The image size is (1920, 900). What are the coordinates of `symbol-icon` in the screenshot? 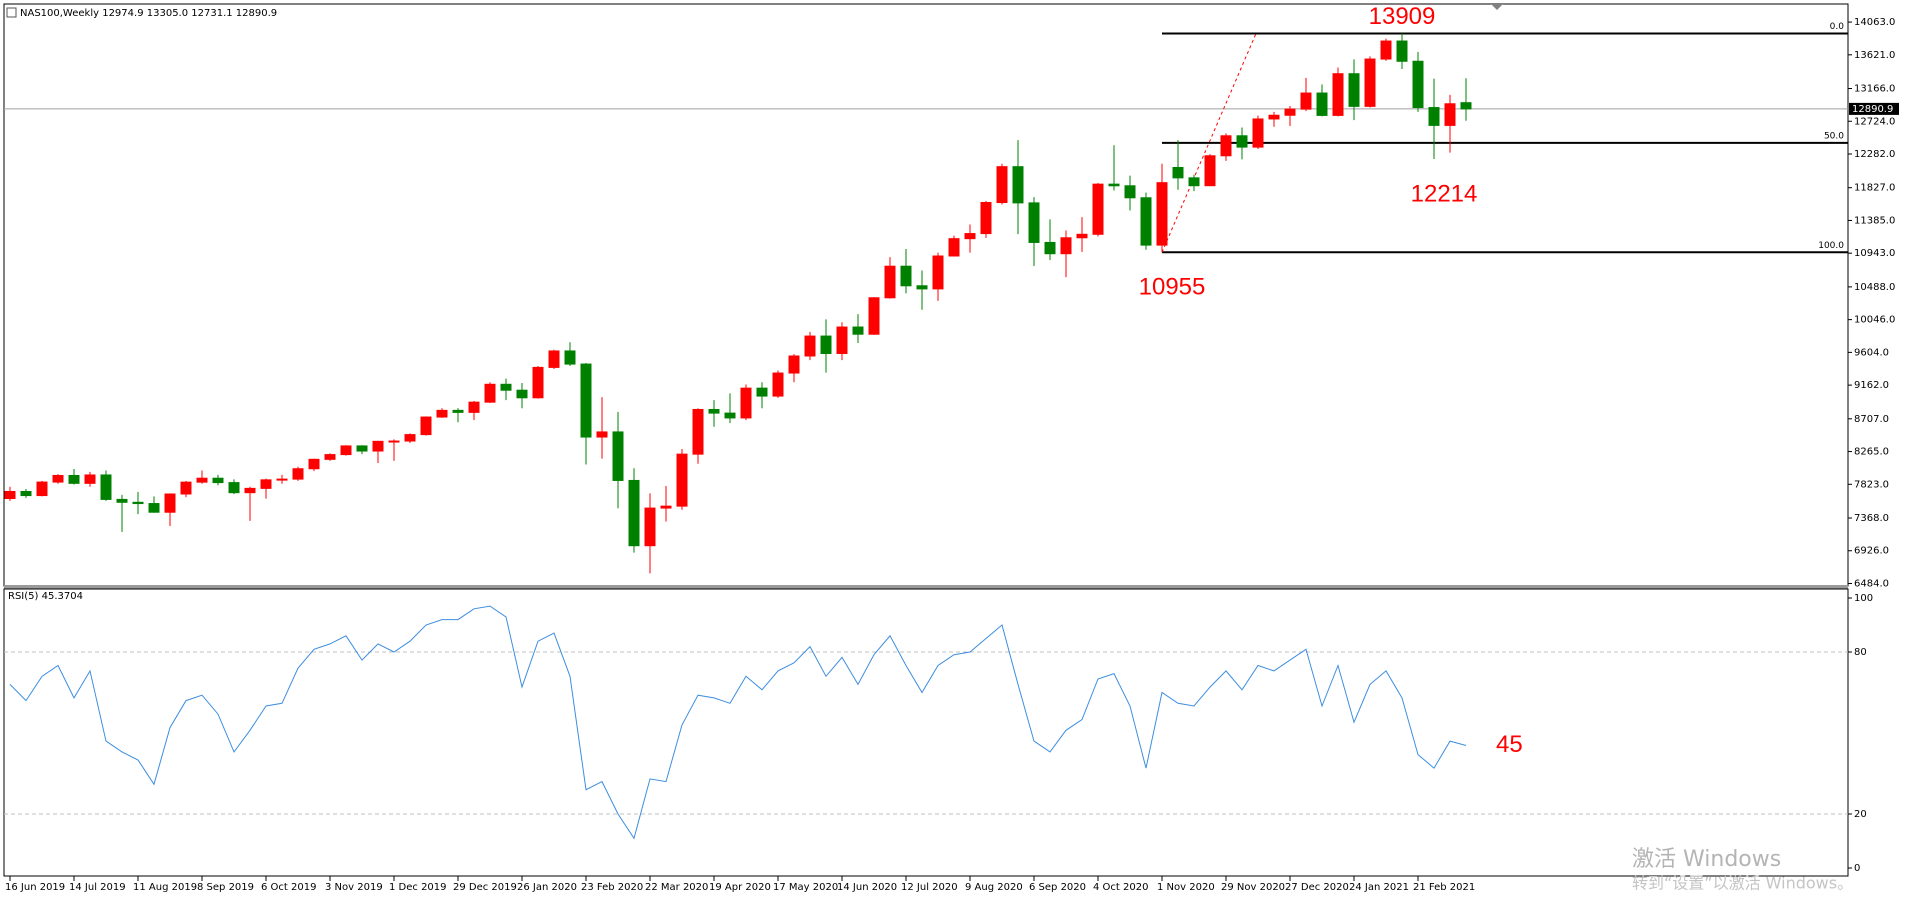 It's located at (11, 12).